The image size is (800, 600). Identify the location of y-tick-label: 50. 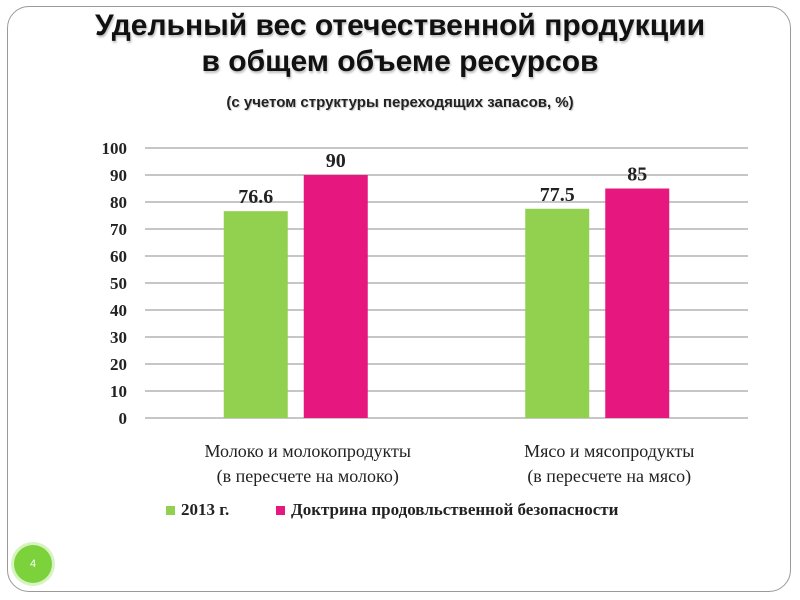
(118, 283).